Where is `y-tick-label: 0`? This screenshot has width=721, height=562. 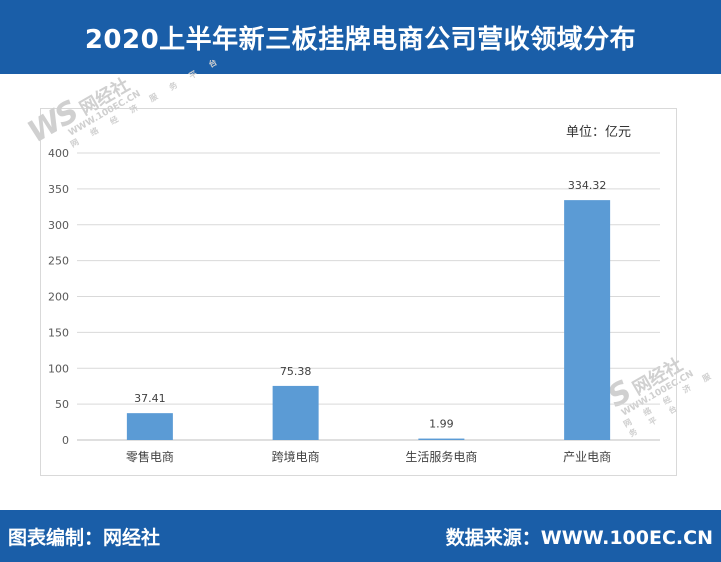
y-tick-label: 0 is located at coordinates (65, 440).